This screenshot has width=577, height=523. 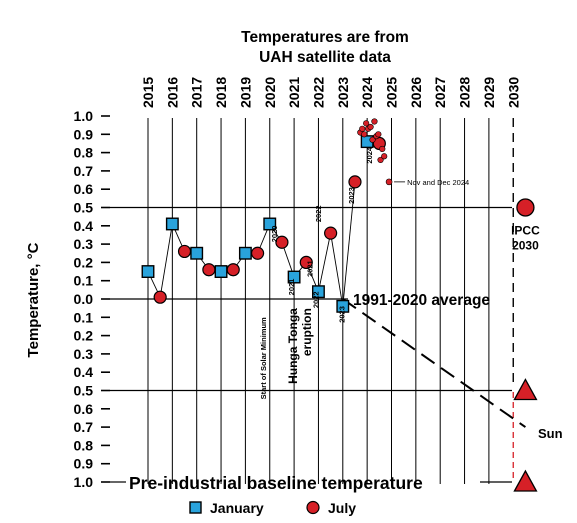 What do you see at coordinates (294, 92) in the screenshot?
I see `year-label-2021: 2021` at bounding box center [294, 92].